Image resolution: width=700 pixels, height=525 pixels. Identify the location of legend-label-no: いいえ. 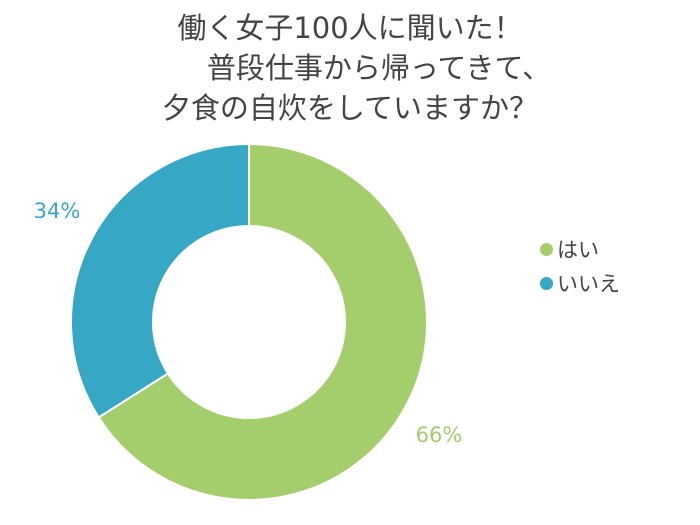
(588, 284).